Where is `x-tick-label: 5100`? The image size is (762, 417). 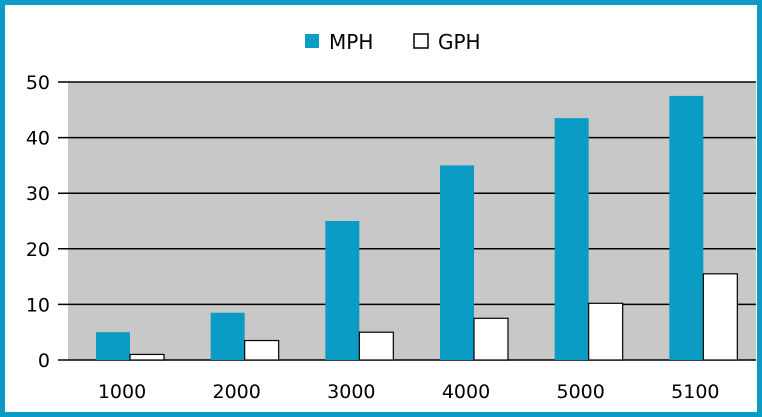 x-tick-label: 5100 is located at coordinates (695, 392).